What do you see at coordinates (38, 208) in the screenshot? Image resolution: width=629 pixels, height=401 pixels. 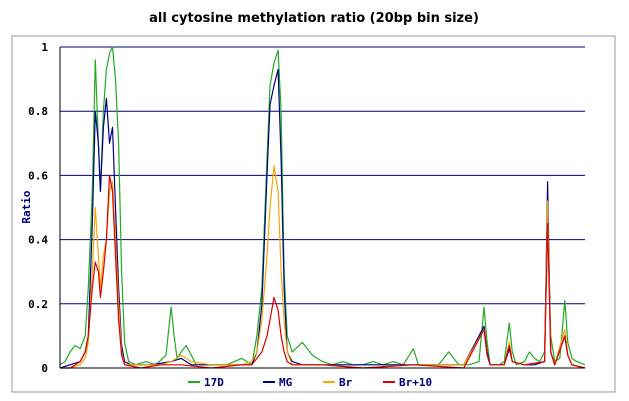 I see `y-tick-labels: 0 0.2 0.4 0.6 0.8 1` at bounding box center [38, 208].